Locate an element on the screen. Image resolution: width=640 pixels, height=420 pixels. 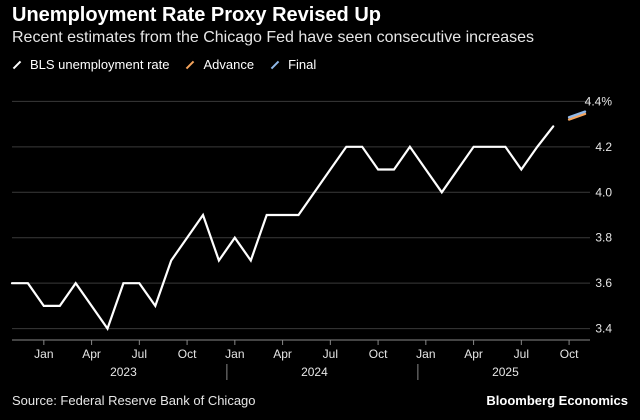
legend-item-final: Final is located at coordinates (293, 64).